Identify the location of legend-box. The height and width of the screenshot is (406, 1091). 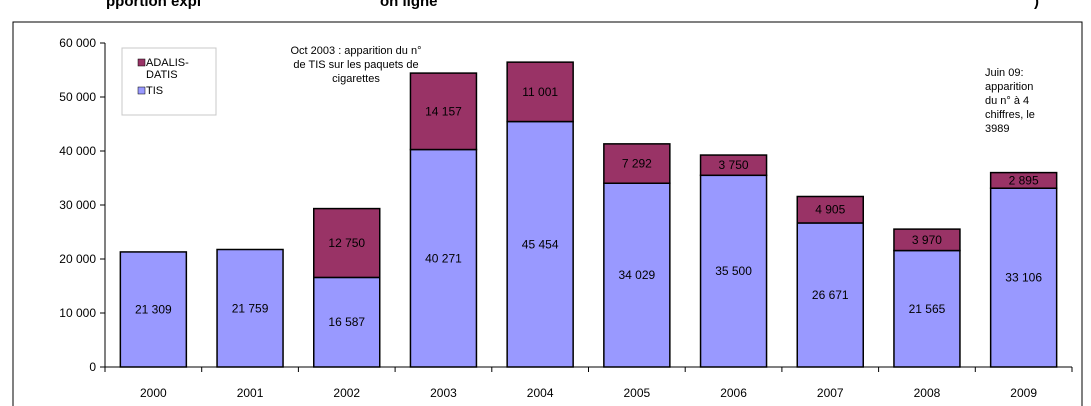
(169, 81).